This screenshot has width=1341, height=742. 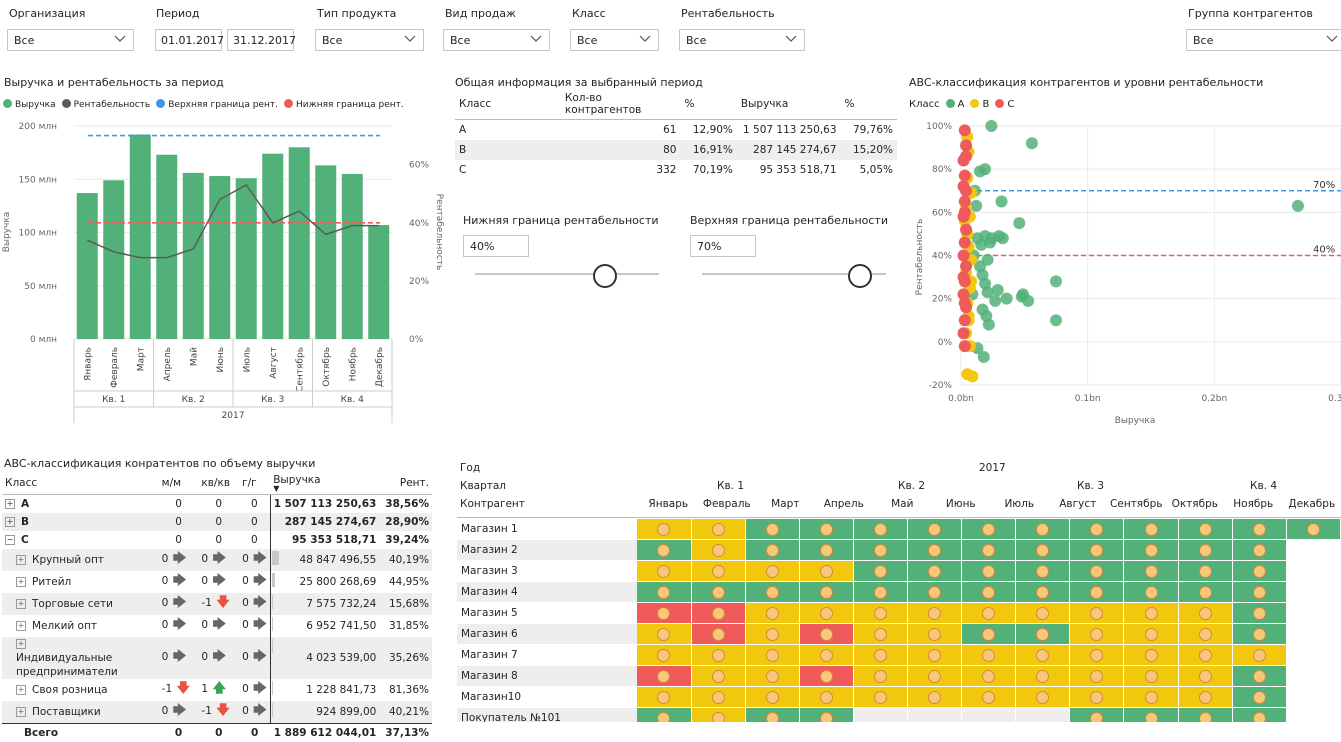 I want to click on upper-bound-input: 70%, so click(x=723, y=246).